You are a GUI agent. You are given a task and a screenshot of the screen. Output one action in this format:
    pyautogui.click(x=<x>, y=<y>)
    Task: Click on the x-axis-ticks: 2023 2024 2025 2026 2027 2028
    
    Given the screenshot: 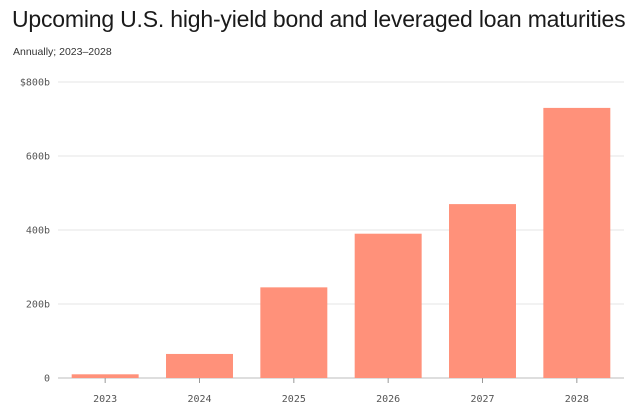 What is the action you would take?
    pyautogui.click(x=341, y=391)
    